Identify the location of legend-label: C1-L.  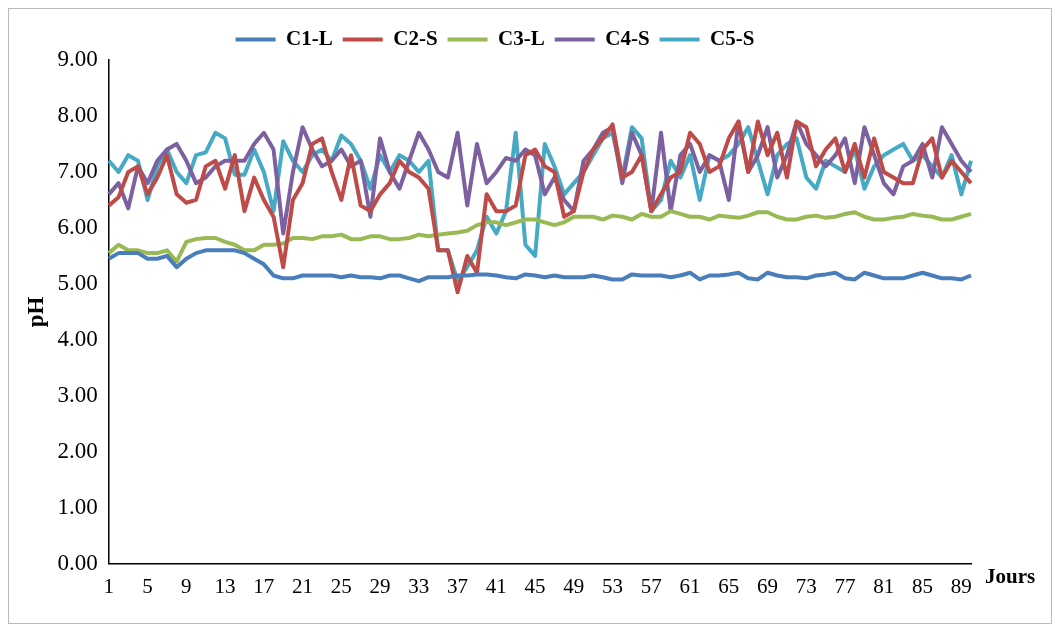
(309, 37).